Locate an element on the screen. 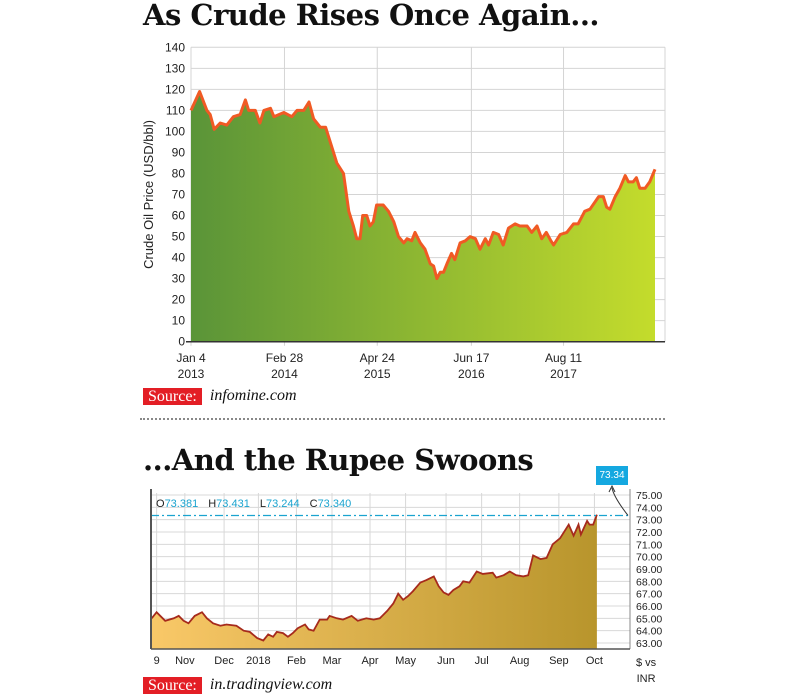  y-tick-label: 0 is located at coordinates (181, 342).